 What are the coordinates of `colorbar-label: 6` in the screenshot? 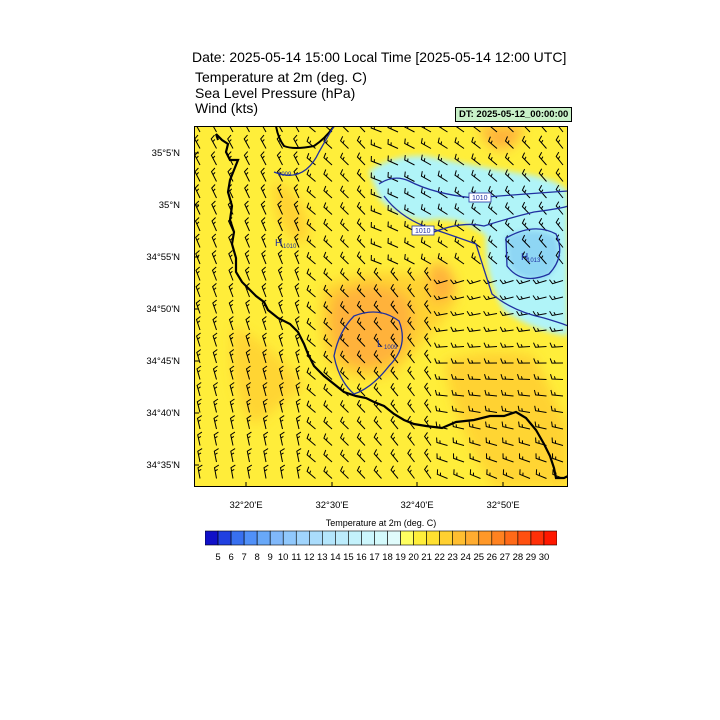 It's located at (231, 557).